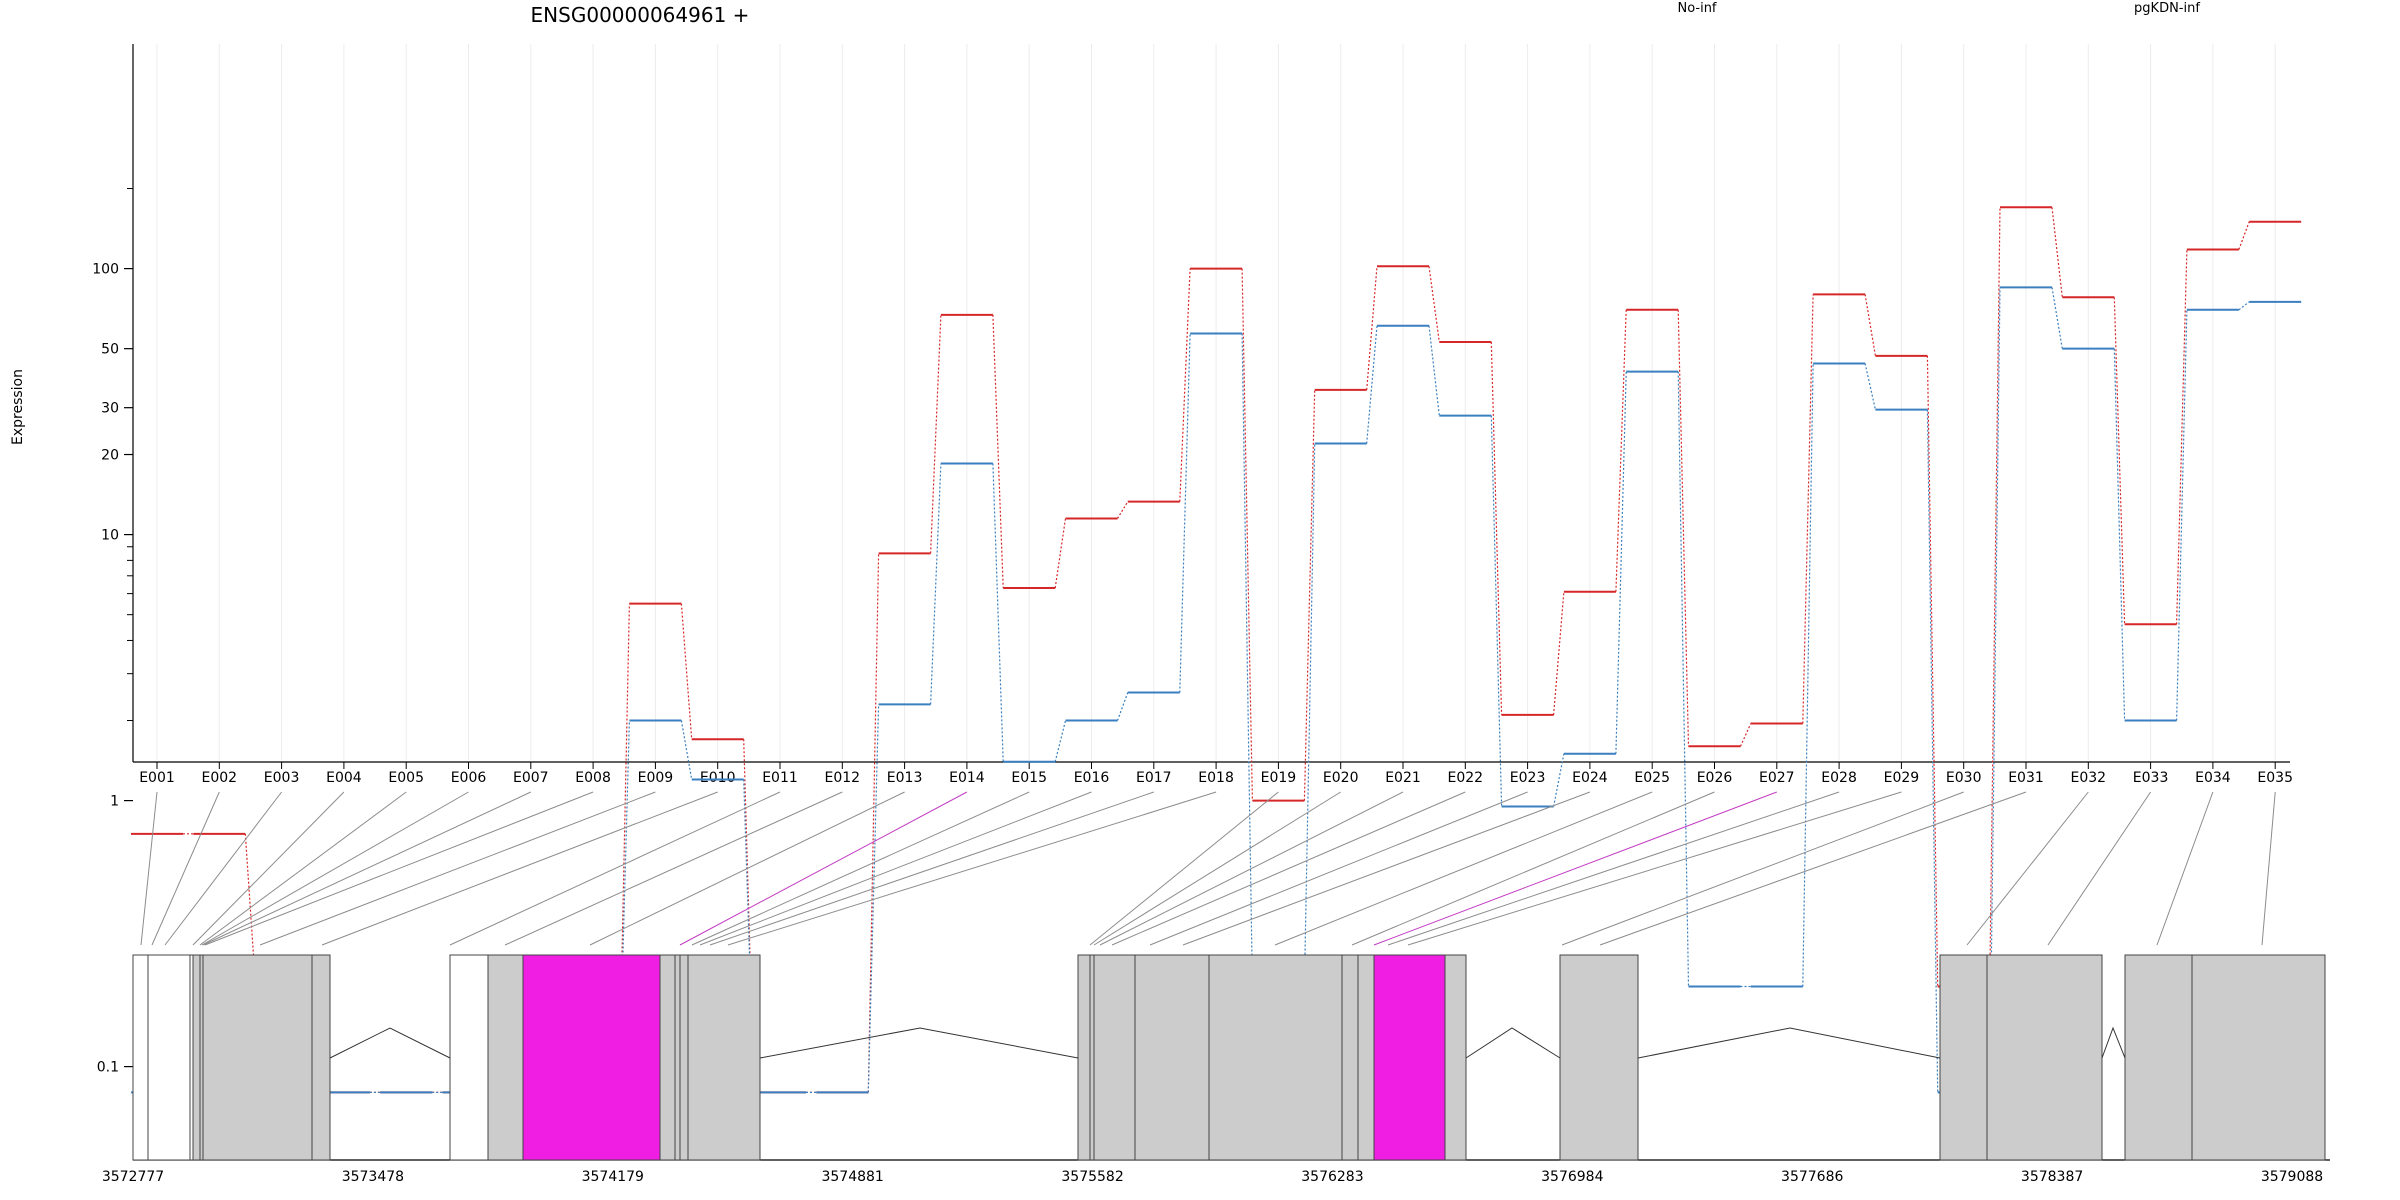 The width and height of the screenshot is (2400, 1200). What do you see at coordinates (1341, 778) in the screenshot?
I see `x-tick-label-e020: E020` at bounding box center [1341, 778].